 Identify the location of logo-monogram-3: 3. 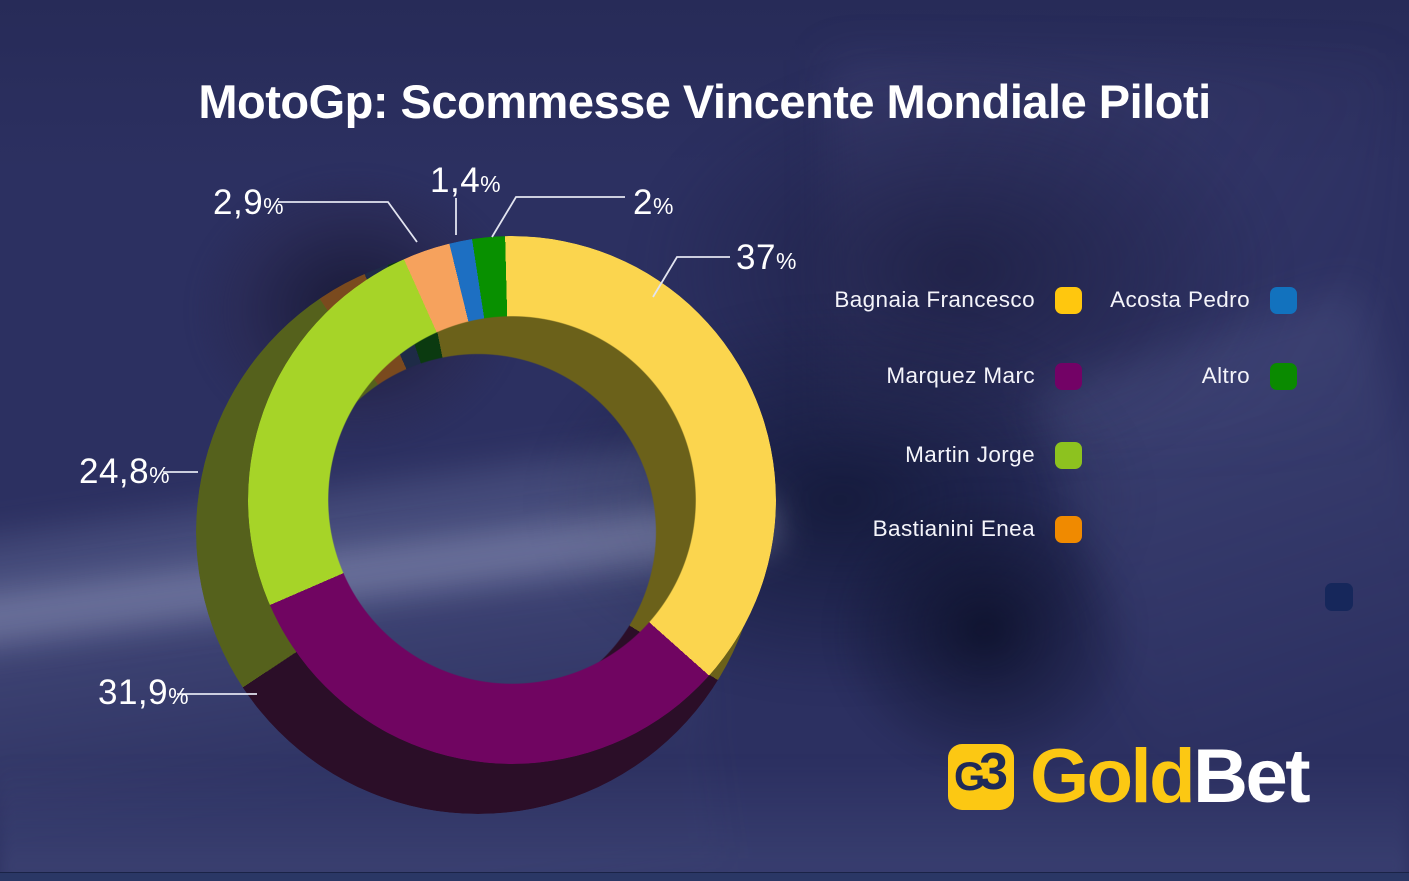
(994, 772).